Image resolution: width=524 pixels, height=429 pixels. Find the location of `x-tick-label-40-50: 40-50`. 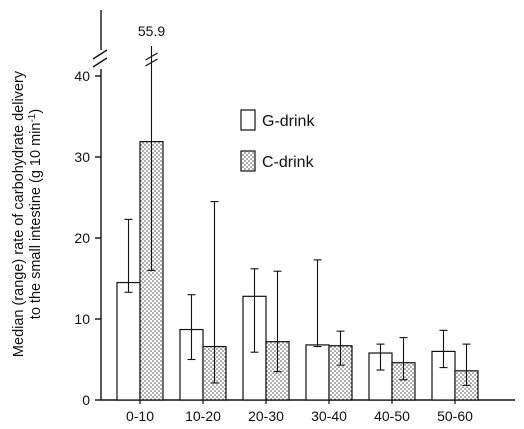

x-tick-label-40-50: 40-50 is located at coordinates (392, 416).